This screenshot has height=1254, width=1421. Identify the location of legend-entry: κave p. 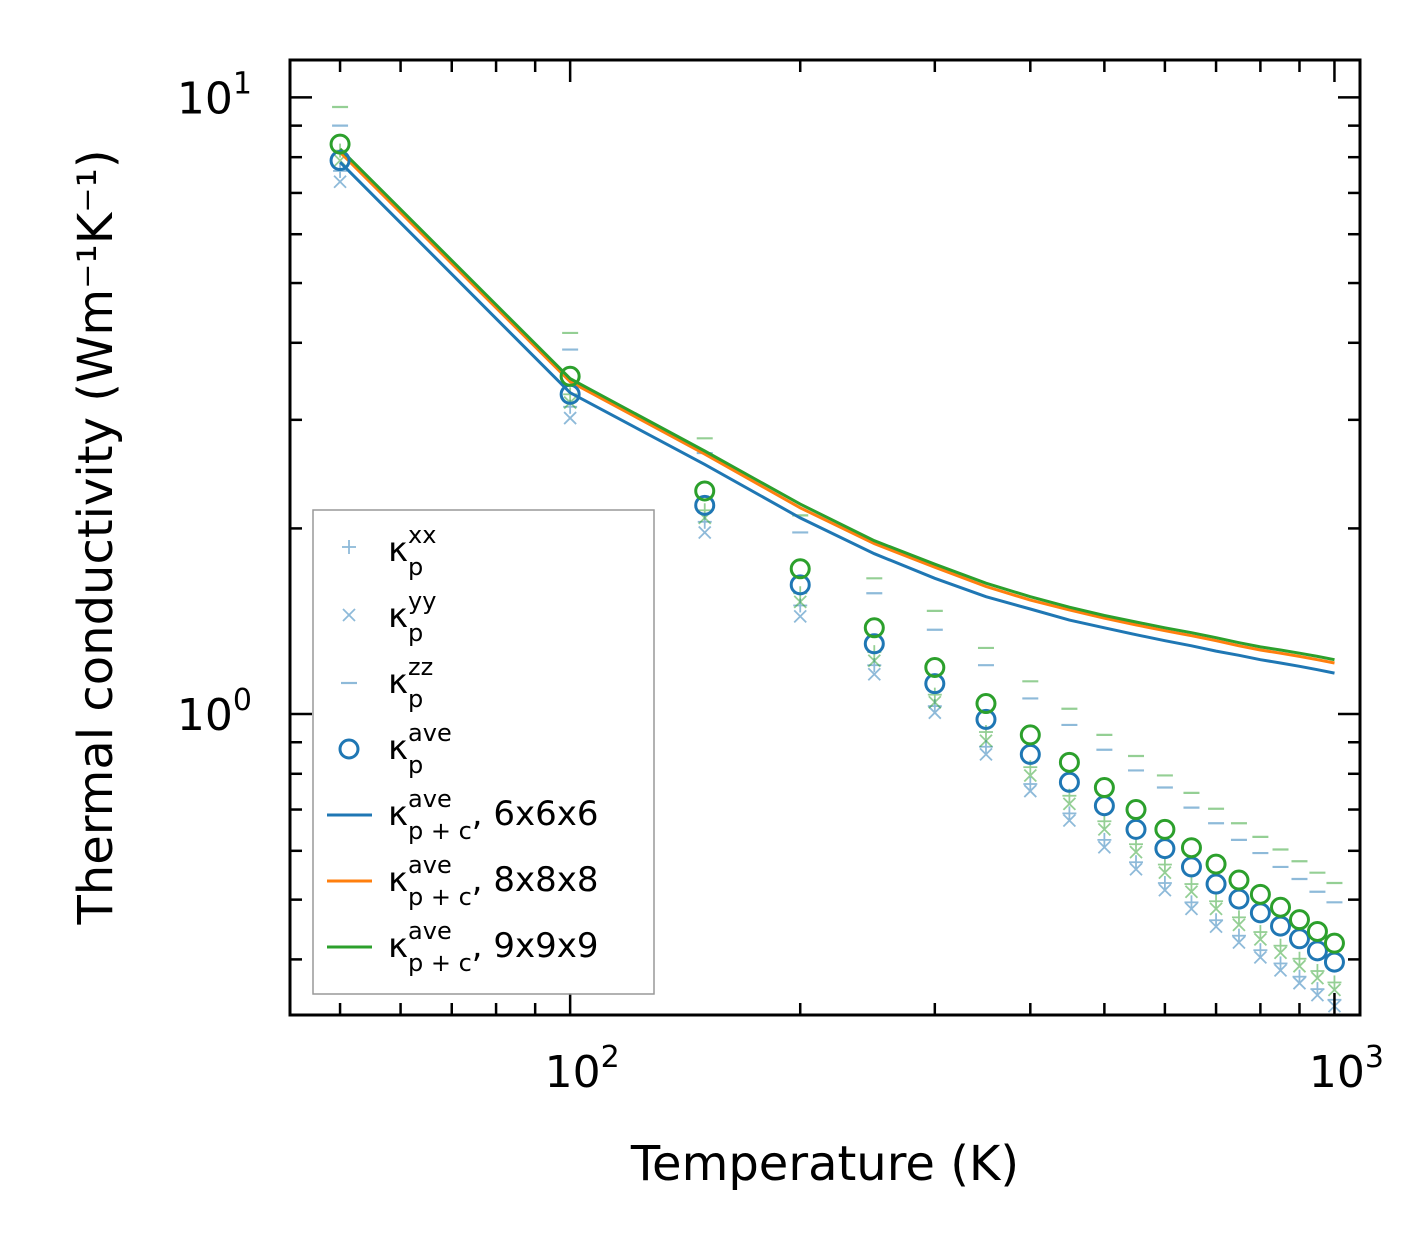
(395, 749).